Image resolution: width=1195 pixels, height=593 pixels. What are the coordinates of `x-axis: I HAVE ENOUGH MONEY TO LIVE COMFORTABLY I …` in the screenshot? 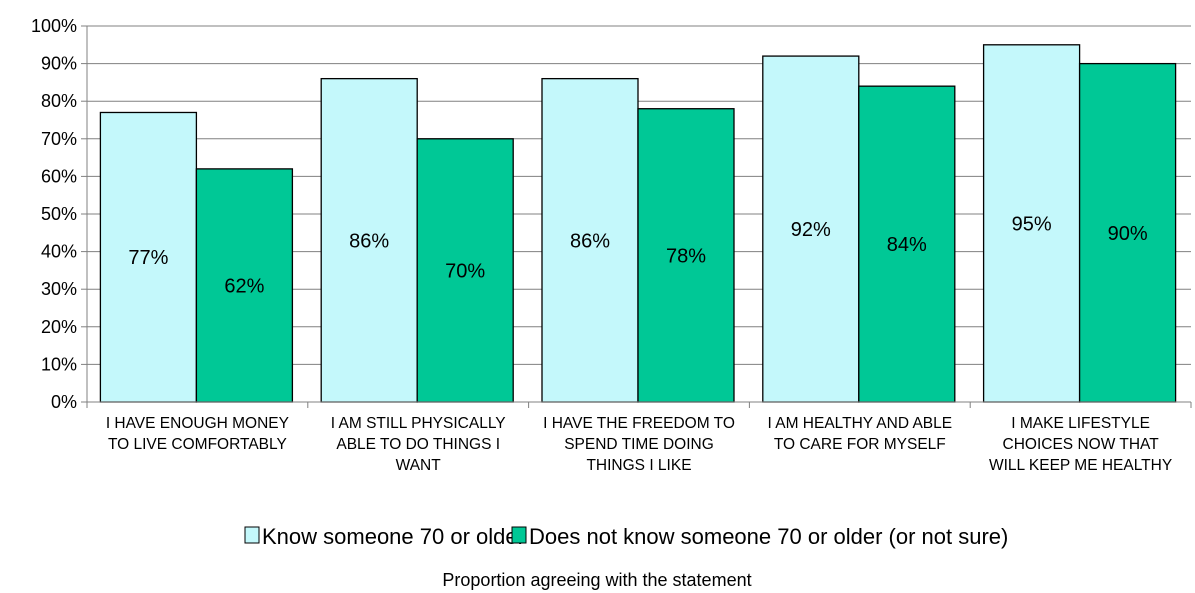 It's located at (639, 437).